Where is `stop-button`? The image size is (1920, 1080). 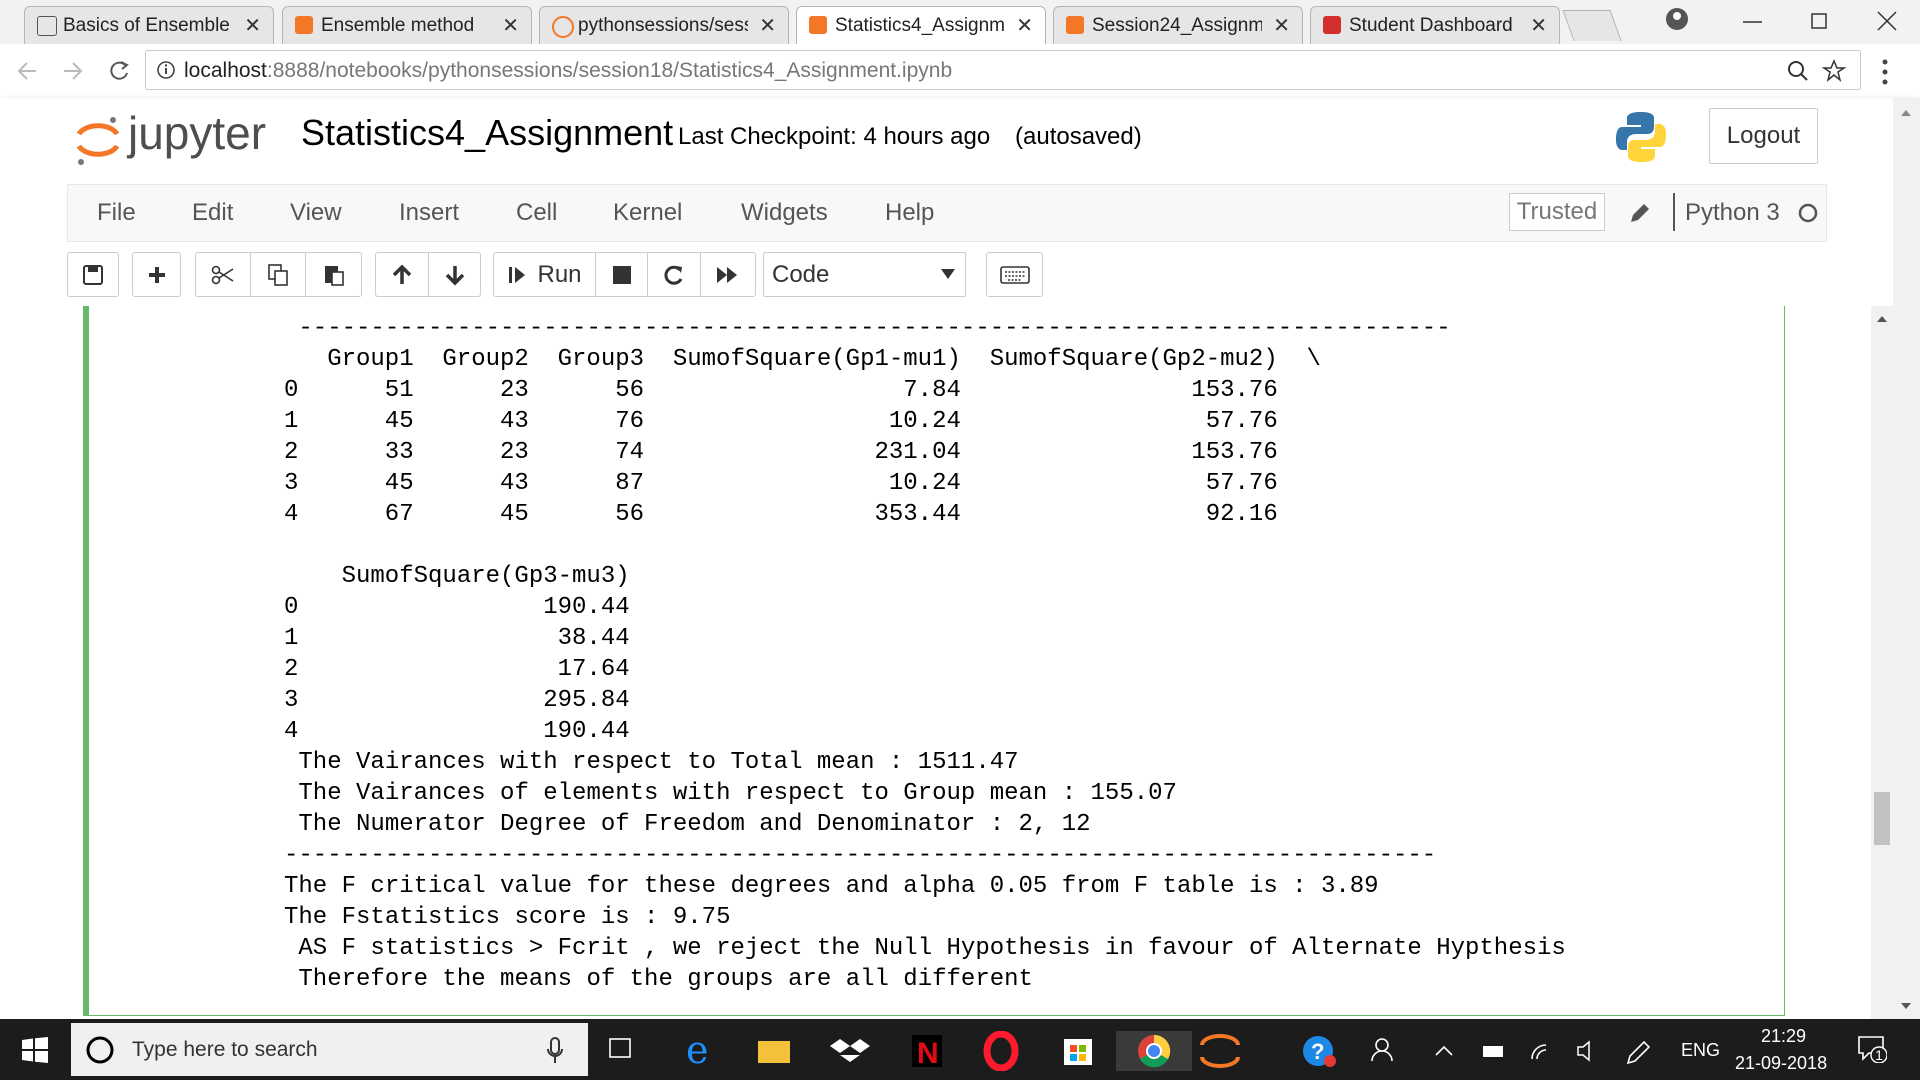 stop-button is located at coordinates (621, 274).